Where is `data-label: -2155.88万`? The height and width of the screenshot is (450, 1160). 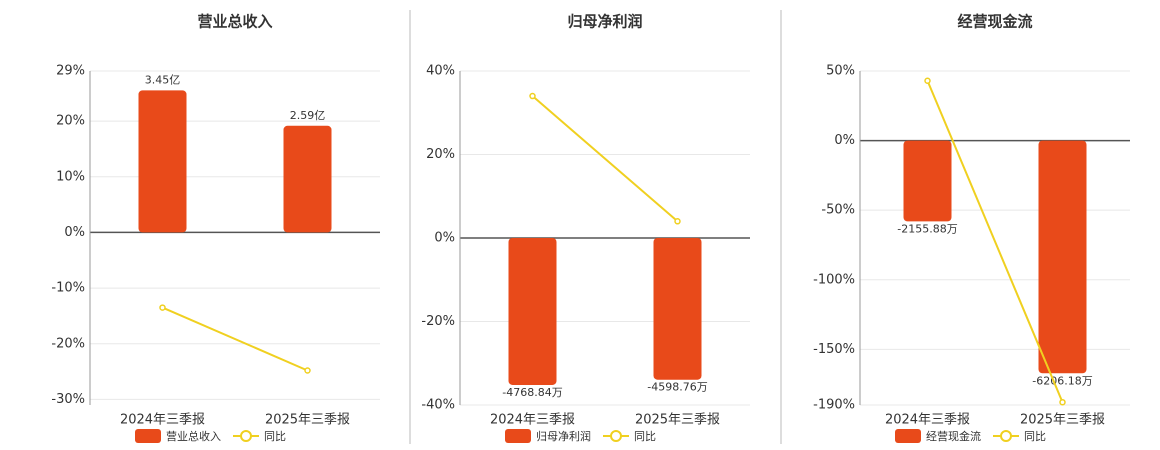
data-label: -2155.88万 is located at coordinates (927, 228).